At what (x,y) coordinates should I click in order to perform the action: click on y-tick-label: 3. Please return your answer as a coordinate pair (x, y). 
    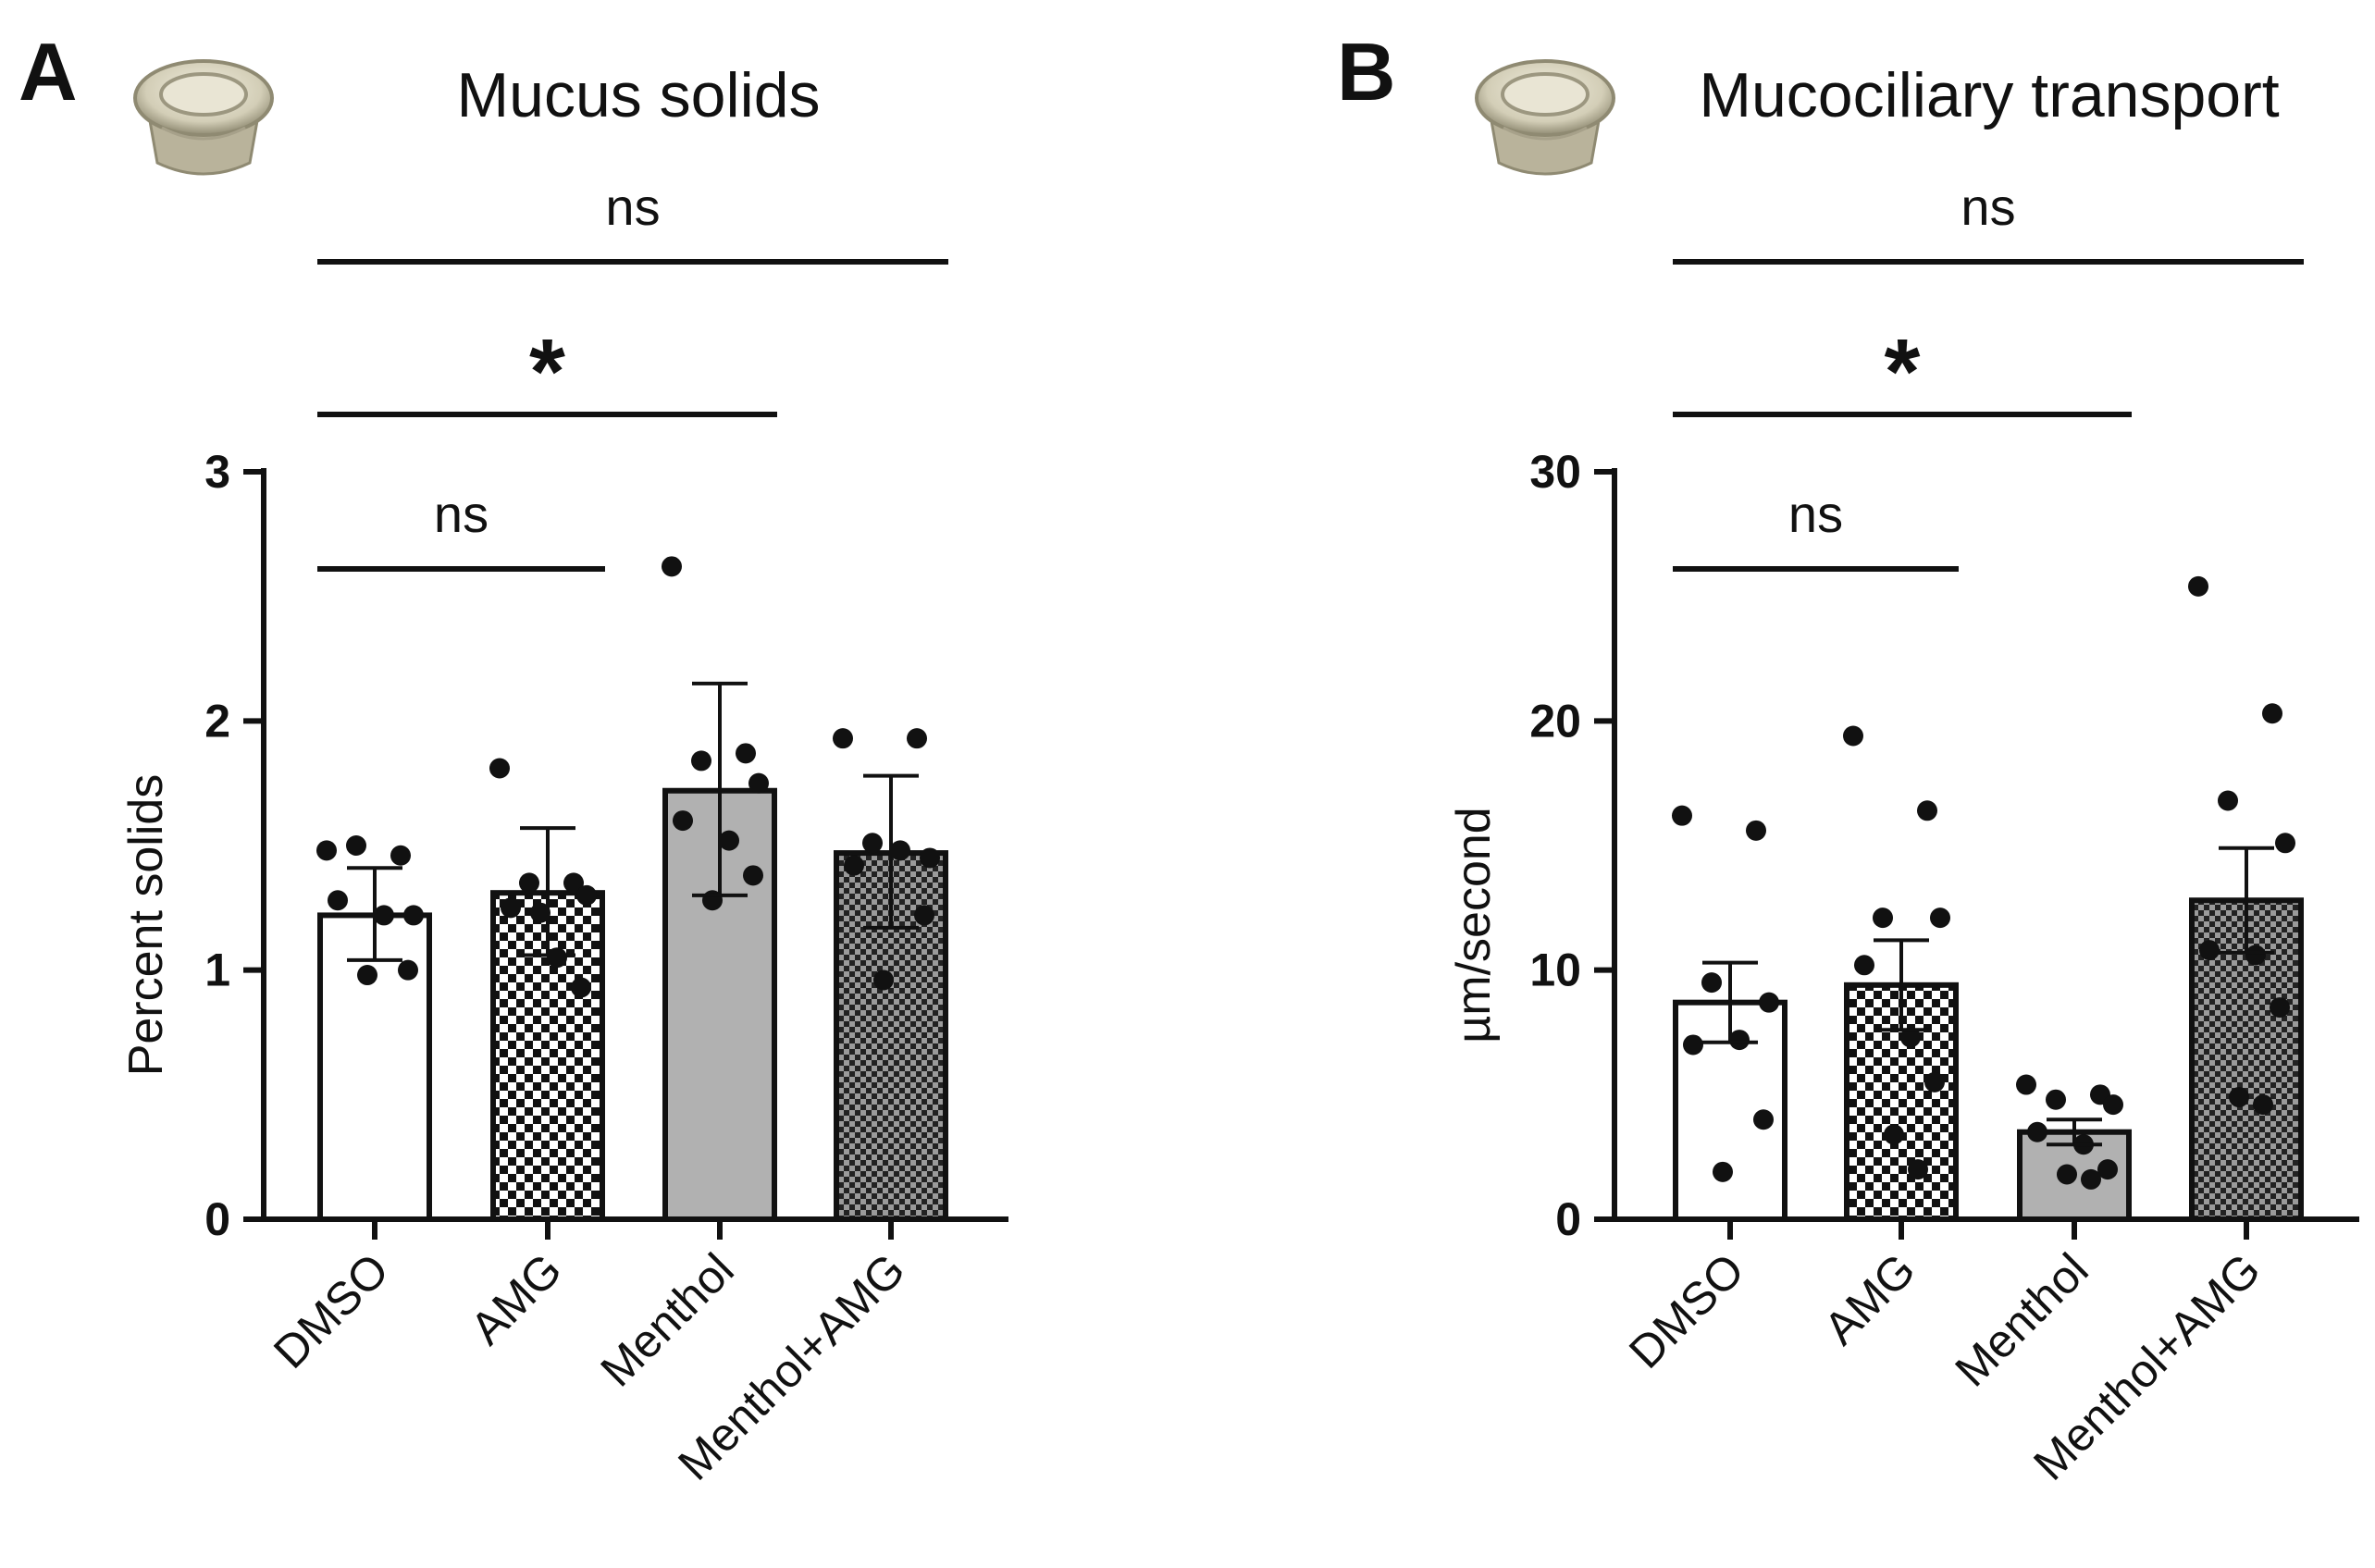
    Looking at the image, I should click on (217, 472).